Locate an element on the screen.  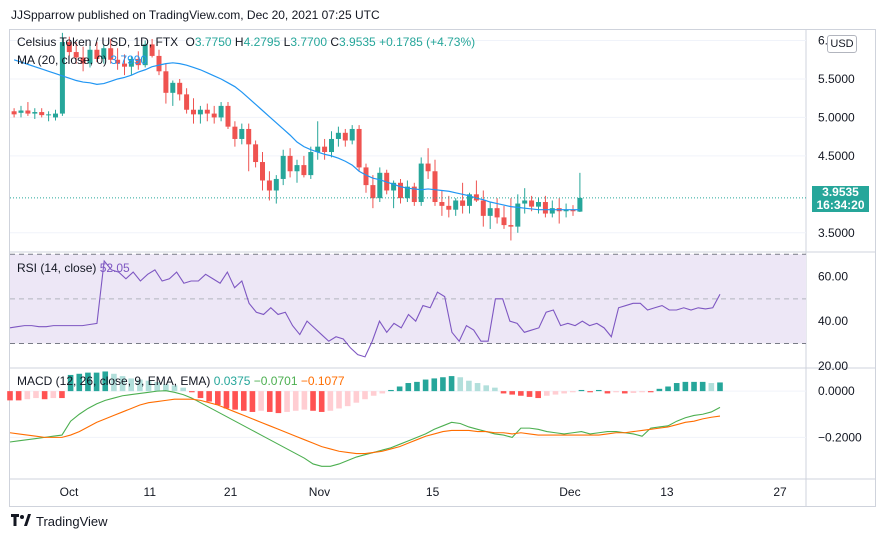
rsi-tick-label: 60.00 is located at coordinates (833, 277).